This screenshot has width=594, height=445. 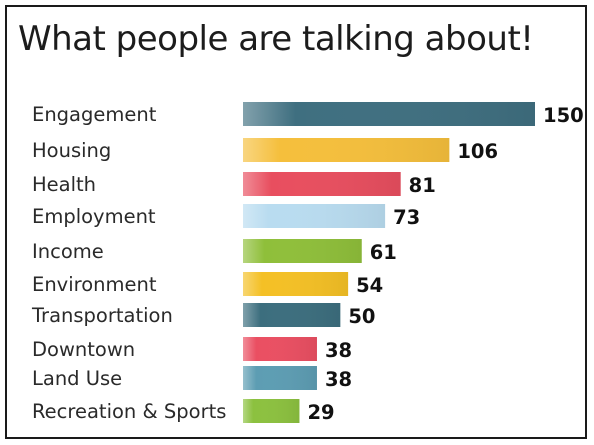 What do you see at coordinates (102, 315) in the screenshot?
I see `category-label: Transportation` at bounding box center [102, 315].